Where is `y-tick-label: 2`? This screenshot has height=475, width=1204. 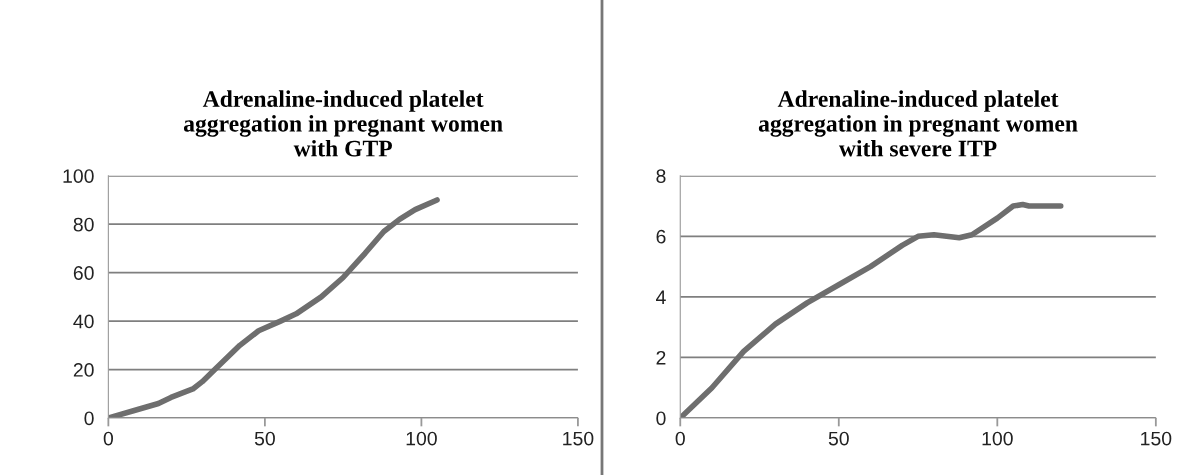
y-tick-label: 2 is located at coordinates (661, 357).